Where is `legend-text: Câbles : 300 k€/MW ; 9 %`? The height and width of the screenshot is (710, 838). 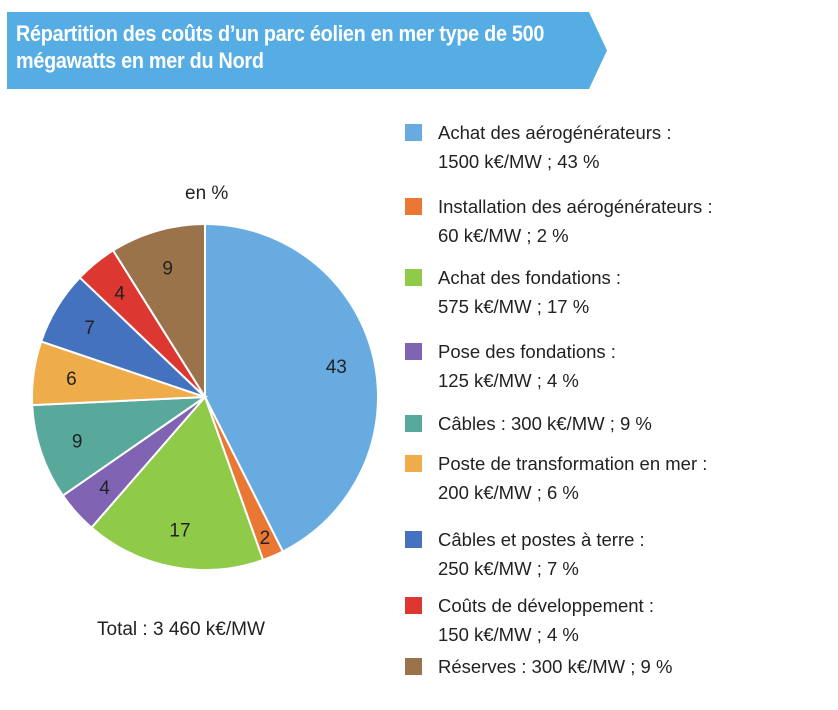
legend-text: Câbles : 300 k€/MW ; 9 % is located at coordinates (545, 423).